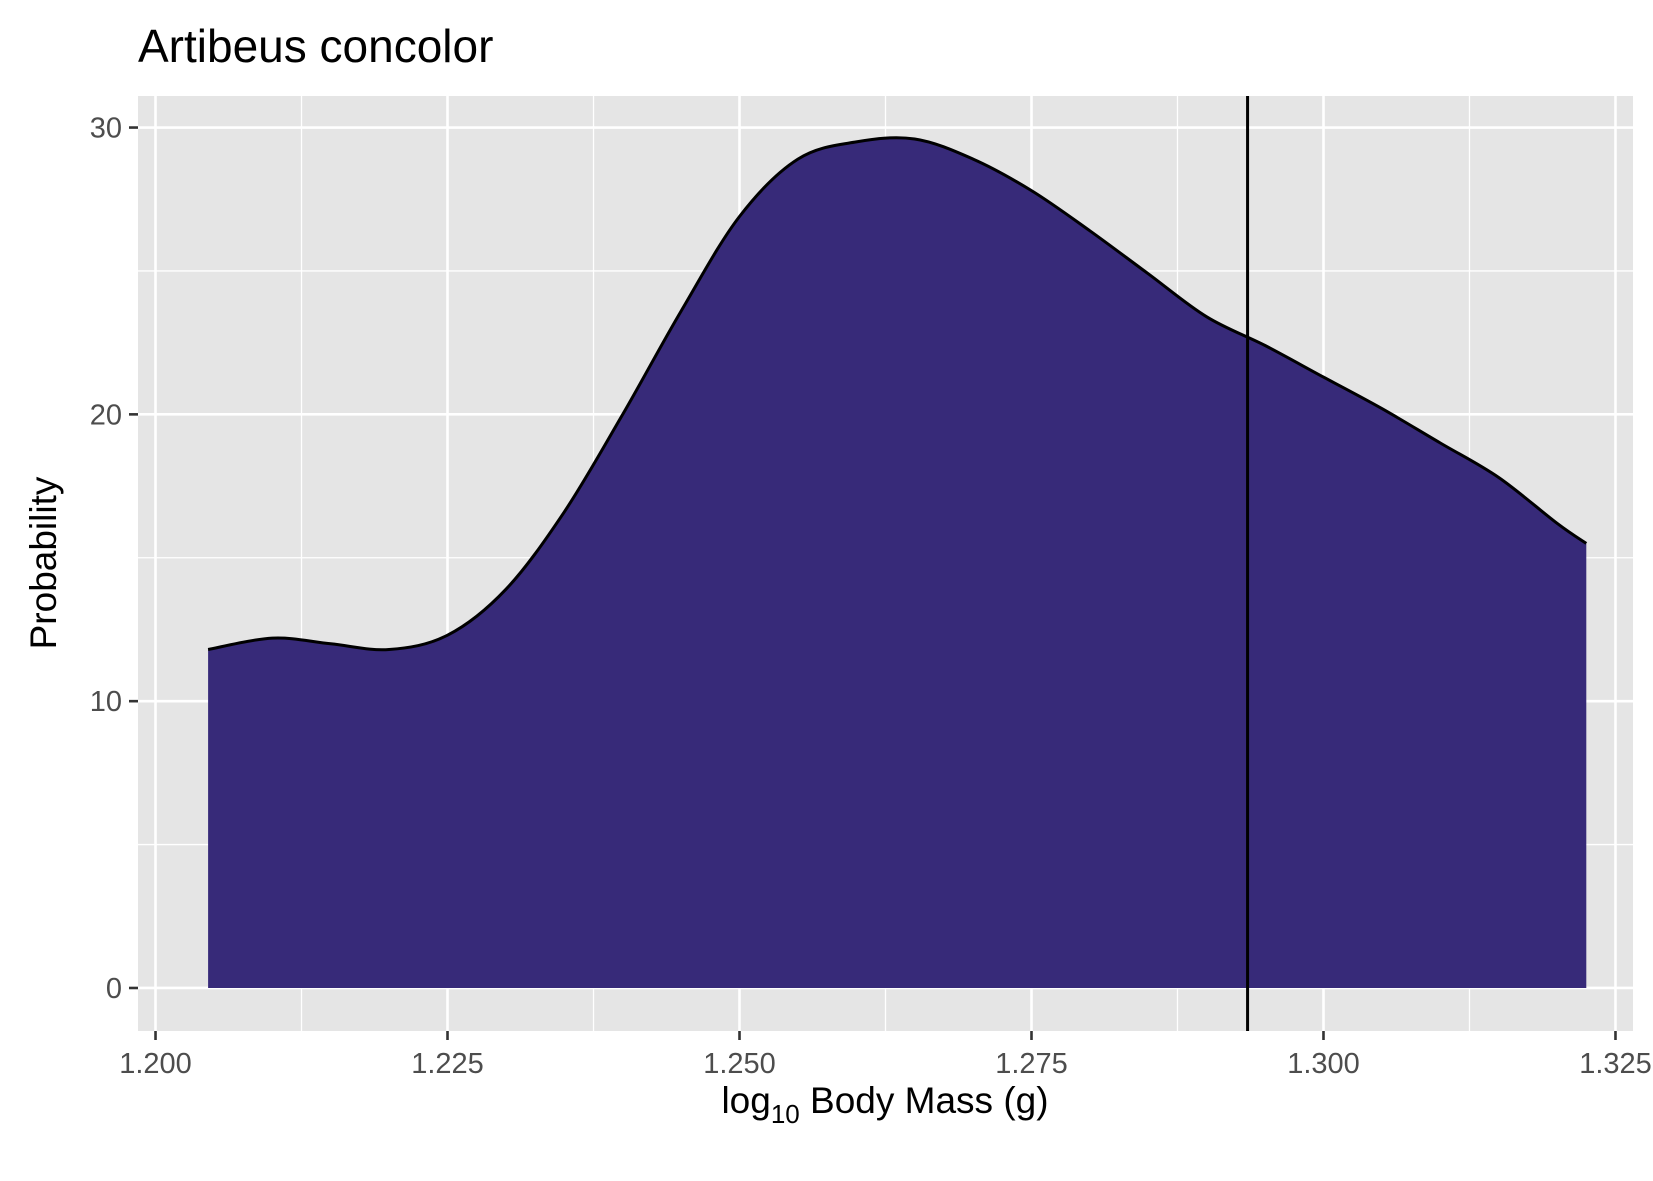 The height and width of the screenshot is (1181, 1653). Describe the element at coordinates (1323, 1064) in the screenshot. I see `x-tick-label: 1.300` at that location.